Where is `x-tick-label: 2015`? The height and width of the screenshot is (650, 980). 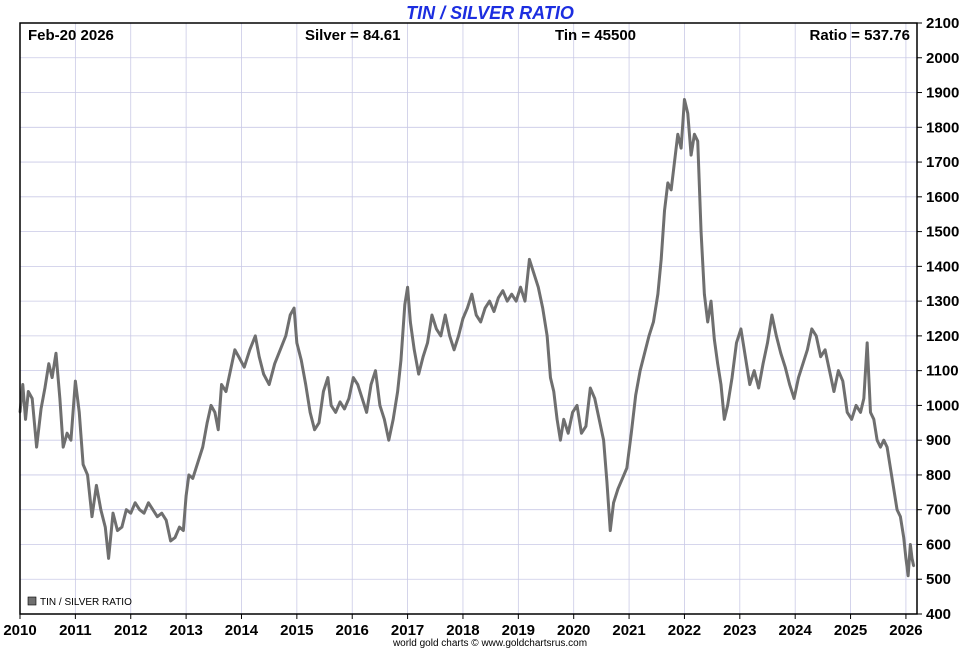
x-tick-label: 2015 is located at coordinates (296, 630).